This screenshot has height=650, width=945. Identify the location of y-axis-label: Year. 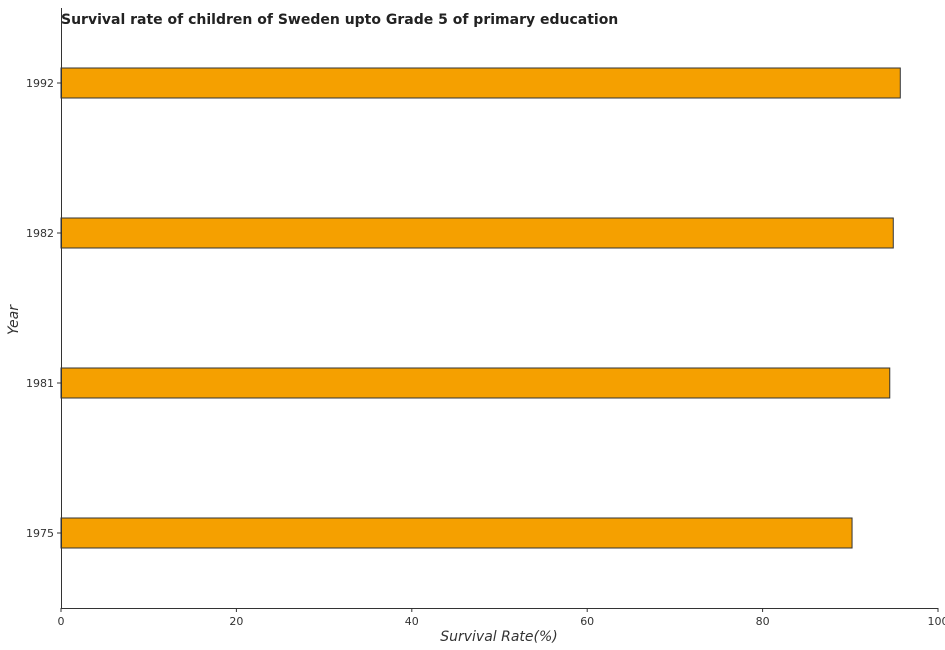
(14, 319).